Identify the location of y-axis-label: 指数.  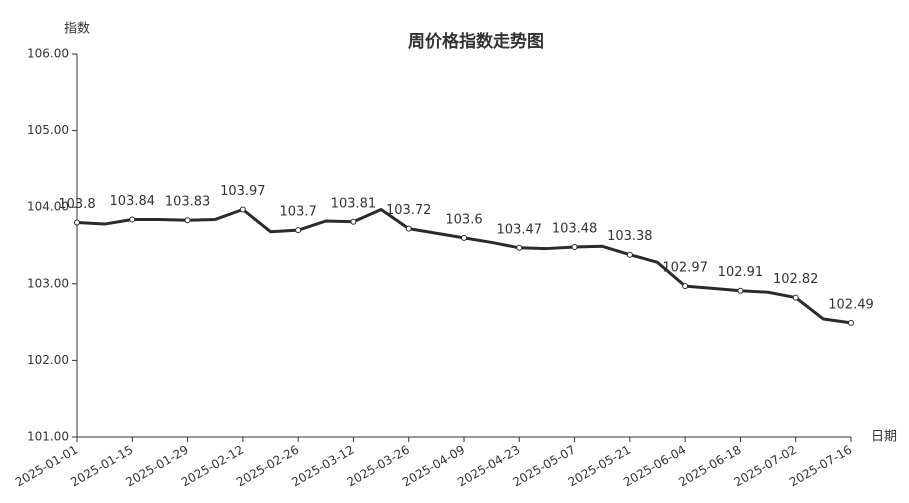
(77, 29).